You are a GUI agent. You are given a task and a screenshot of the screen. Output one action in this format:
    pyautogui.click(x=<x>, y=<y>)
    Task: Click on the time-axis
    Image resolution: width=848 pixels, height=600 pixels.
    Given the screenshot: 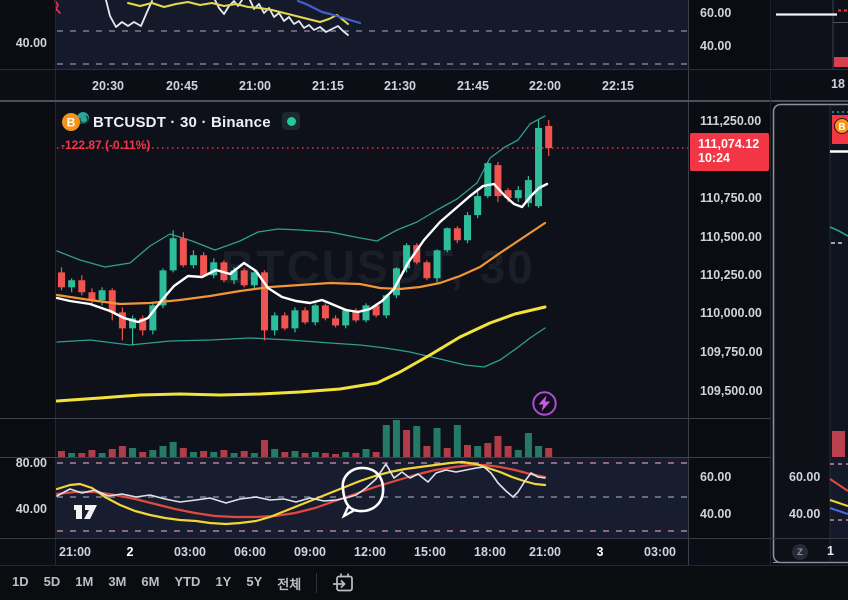 What is the action you would take?
    pyautogui.click(x=385, y=552)
    